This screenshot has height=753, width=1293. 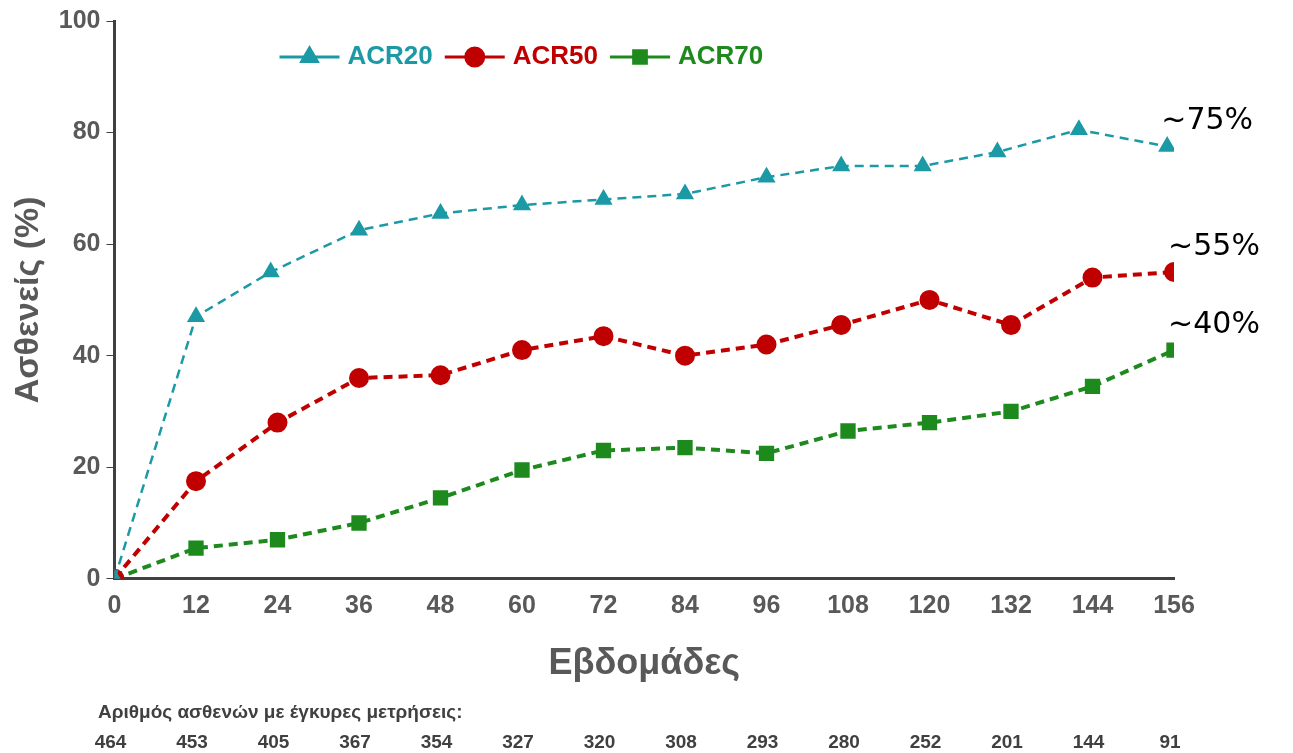 I want to click on text: 354, so click(x=436, y=742).